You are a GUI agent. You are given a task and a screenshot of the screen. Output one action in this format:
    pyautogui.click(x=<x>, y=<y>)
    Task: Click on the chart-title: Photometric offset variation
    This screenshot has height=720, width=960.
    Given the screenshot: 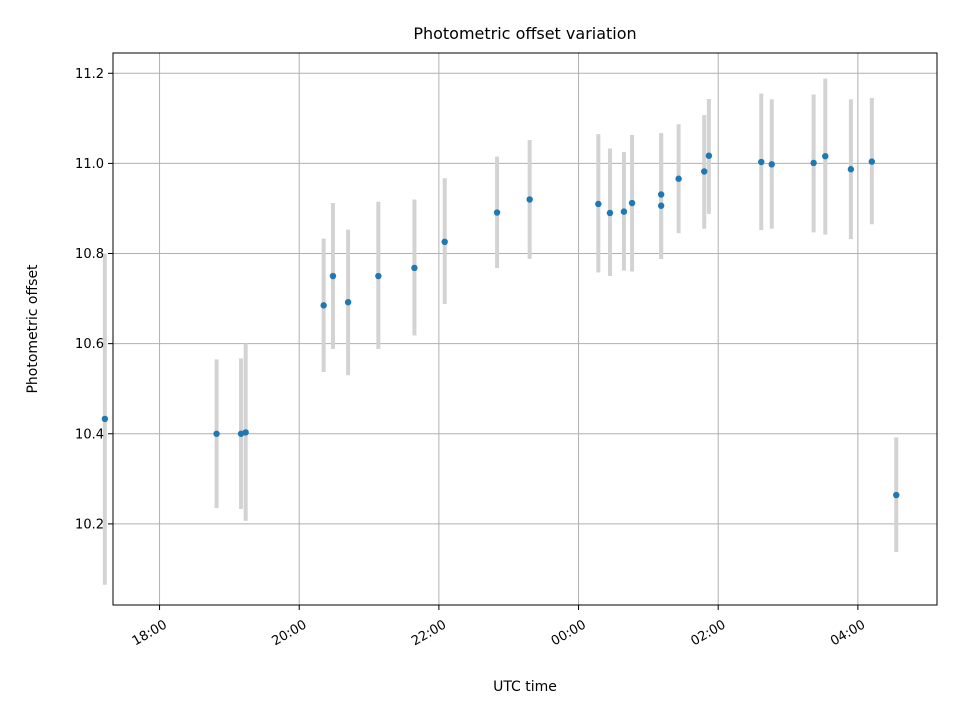 What is the action you would take?
    pyautogui.click(x=524, y=33)
    